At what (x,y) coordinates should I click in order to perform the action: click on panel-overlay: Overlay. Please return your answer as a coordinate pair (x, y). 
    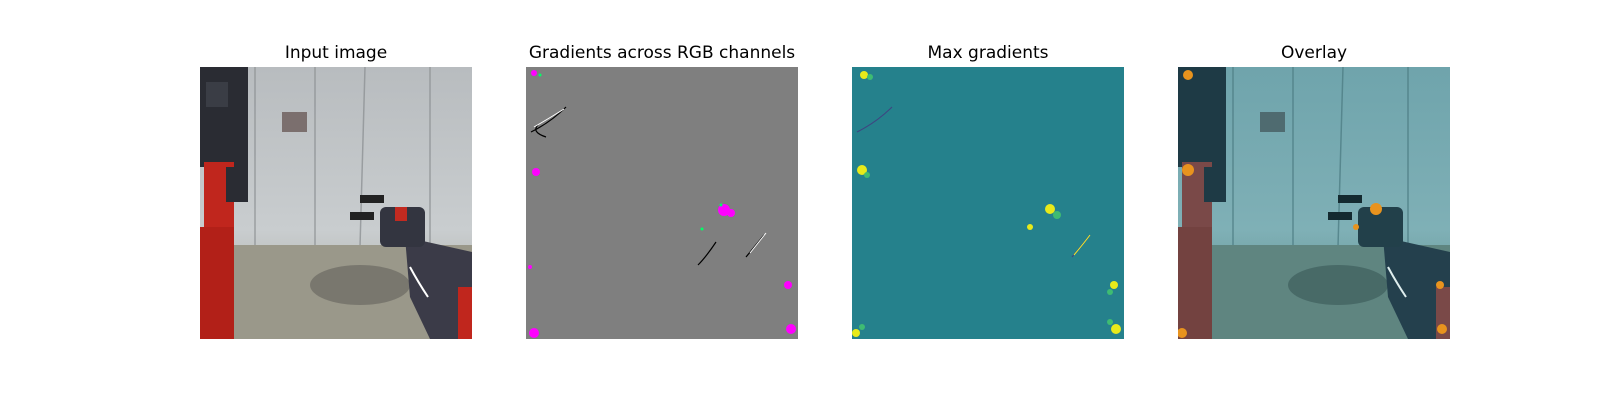
    Looking at the image, I should click on (1314, 189).